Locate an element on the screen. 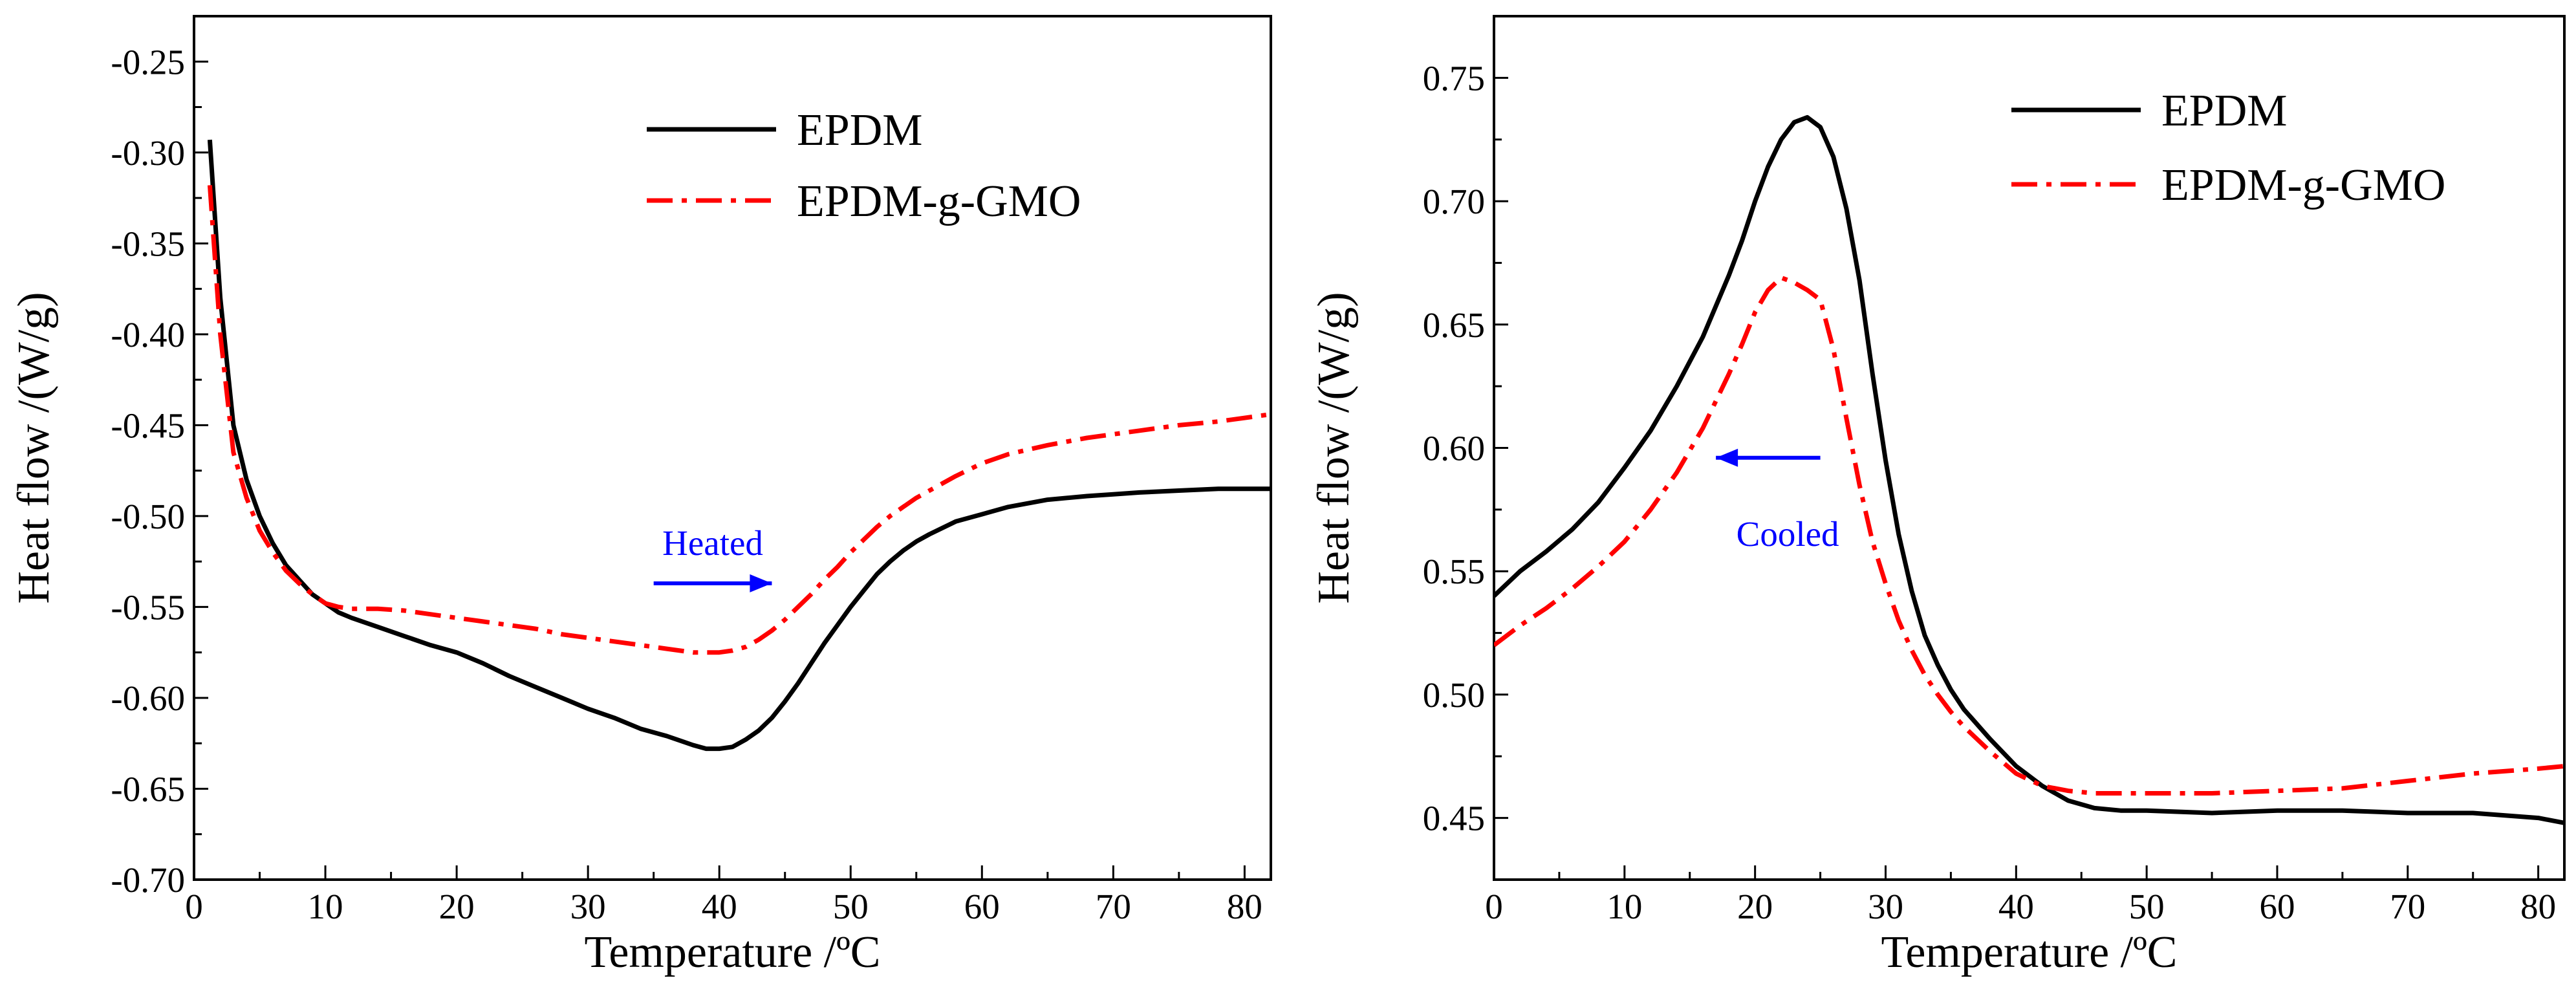 This screenshot has width=2576, height=998. y-tick-label: 0.60 is located at coordinates (1454, 448).